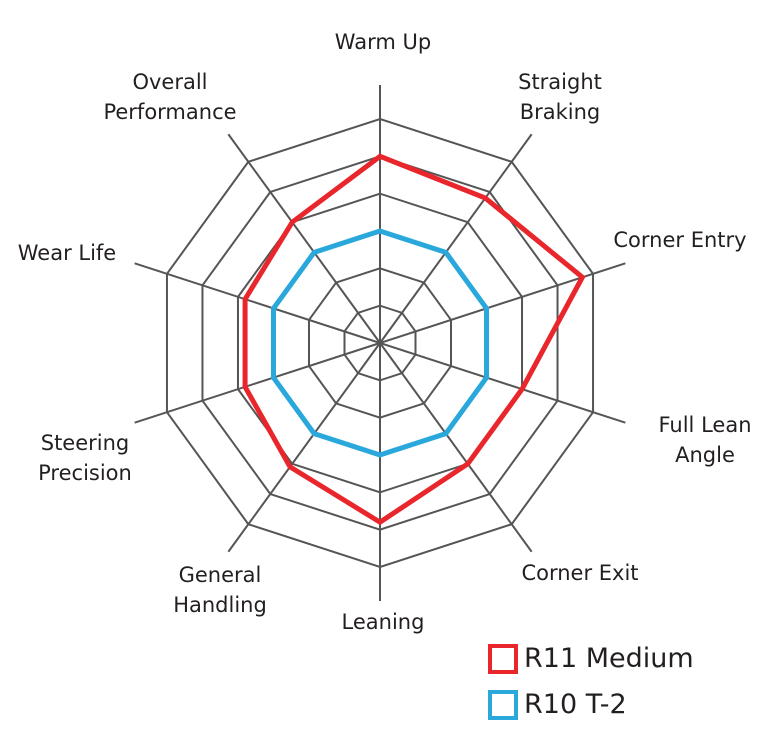 This screenshot has height=747, width=771. I want to click on axis-label: General Handling, so click(220, 590).